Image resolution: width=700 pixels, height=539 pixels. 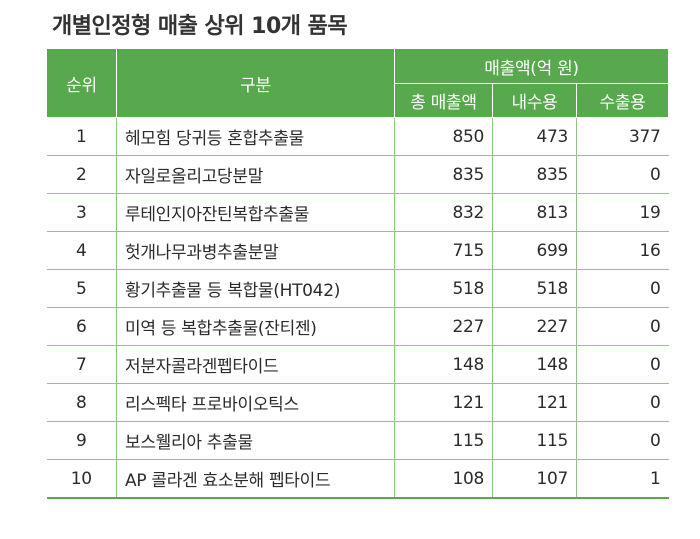 What do you see at coordinates (81, 440) in the screenshot?
I see `rank-cell: 9` at bounding box center [81, 440].